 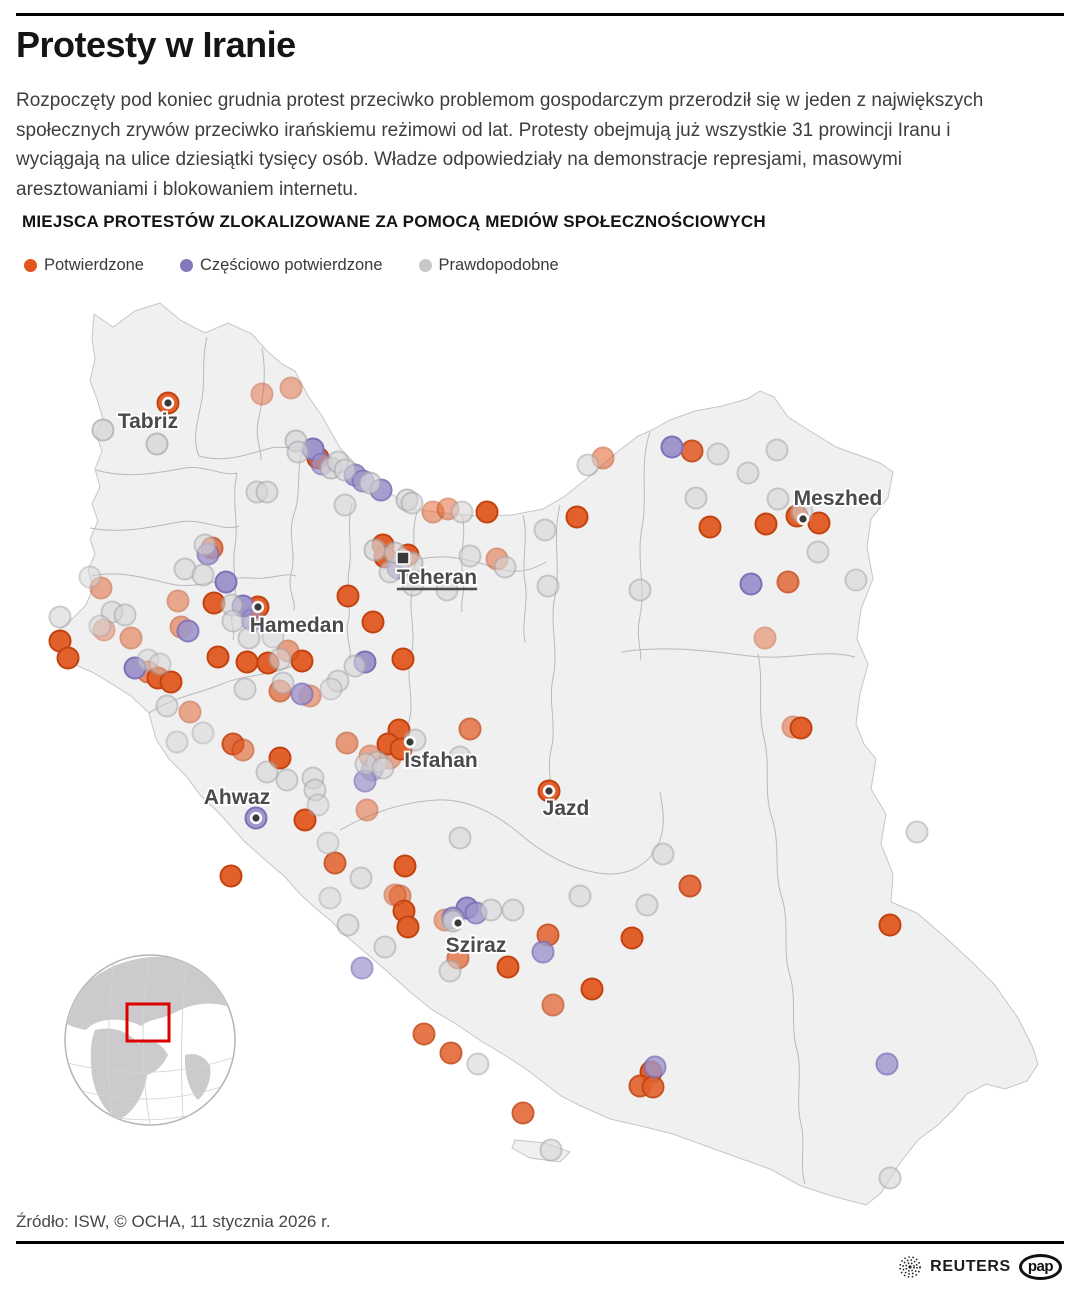 I want to click on city-label: Isfahan, so click(x=441, y=760).